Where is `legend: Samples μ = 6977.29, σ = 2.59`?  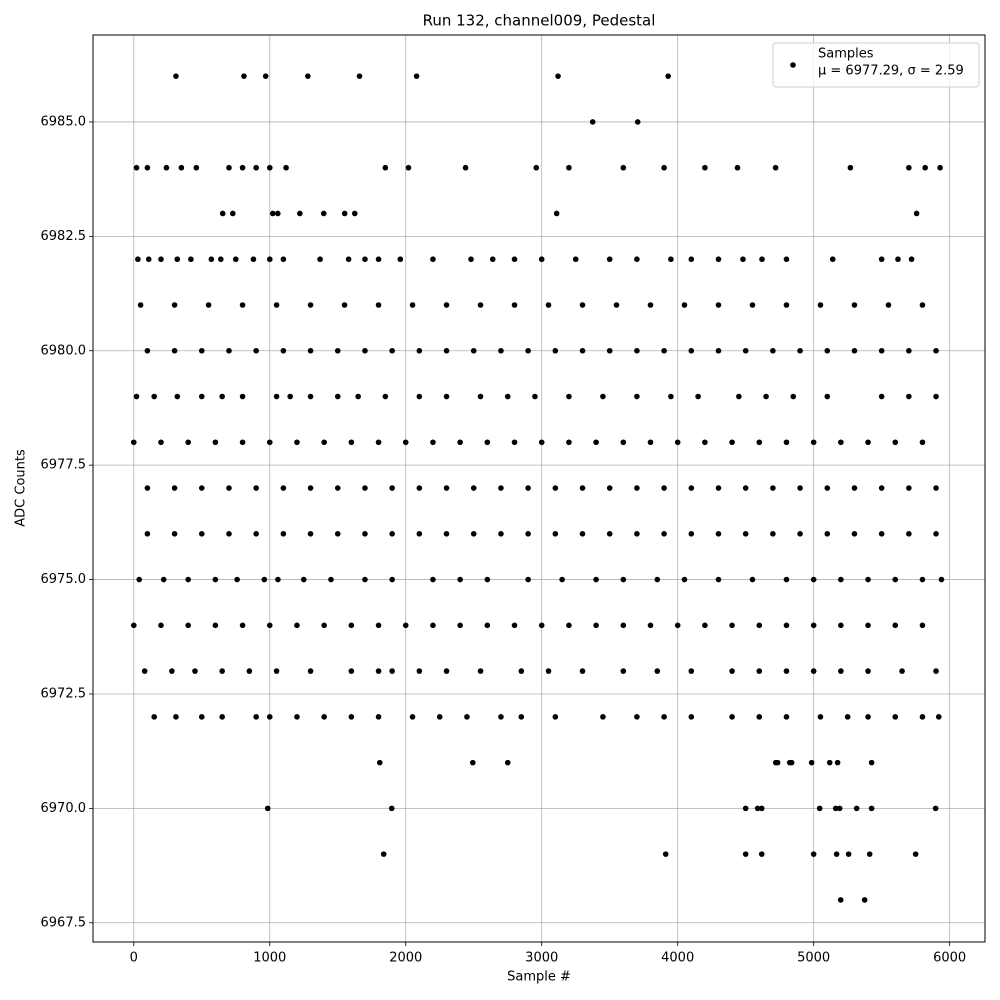
legend: Samples μ = 6977.29, σ = 2.59 is located at coordinates (876, 65).